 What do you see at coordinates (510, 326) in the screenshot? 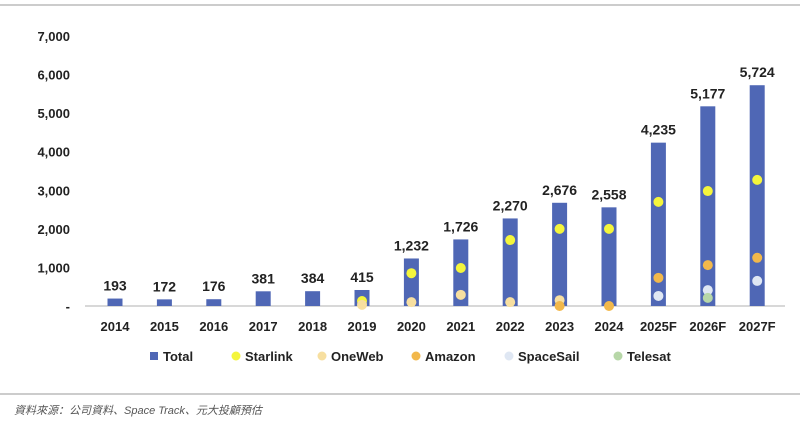
I see `x-tick-label: 2022` at bounding box center [510, 326].